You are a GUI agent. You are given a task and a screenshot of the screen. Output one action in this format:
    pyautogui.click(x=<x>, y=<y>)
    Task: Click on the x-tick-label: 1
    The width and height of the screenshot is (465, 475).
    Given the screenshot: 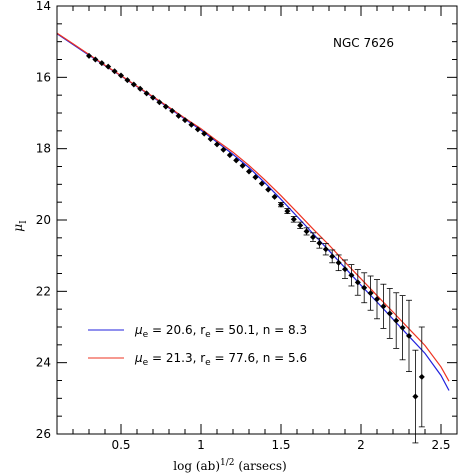 What is the action you would take?
    pyautogui.click(x=201, y=445)
    